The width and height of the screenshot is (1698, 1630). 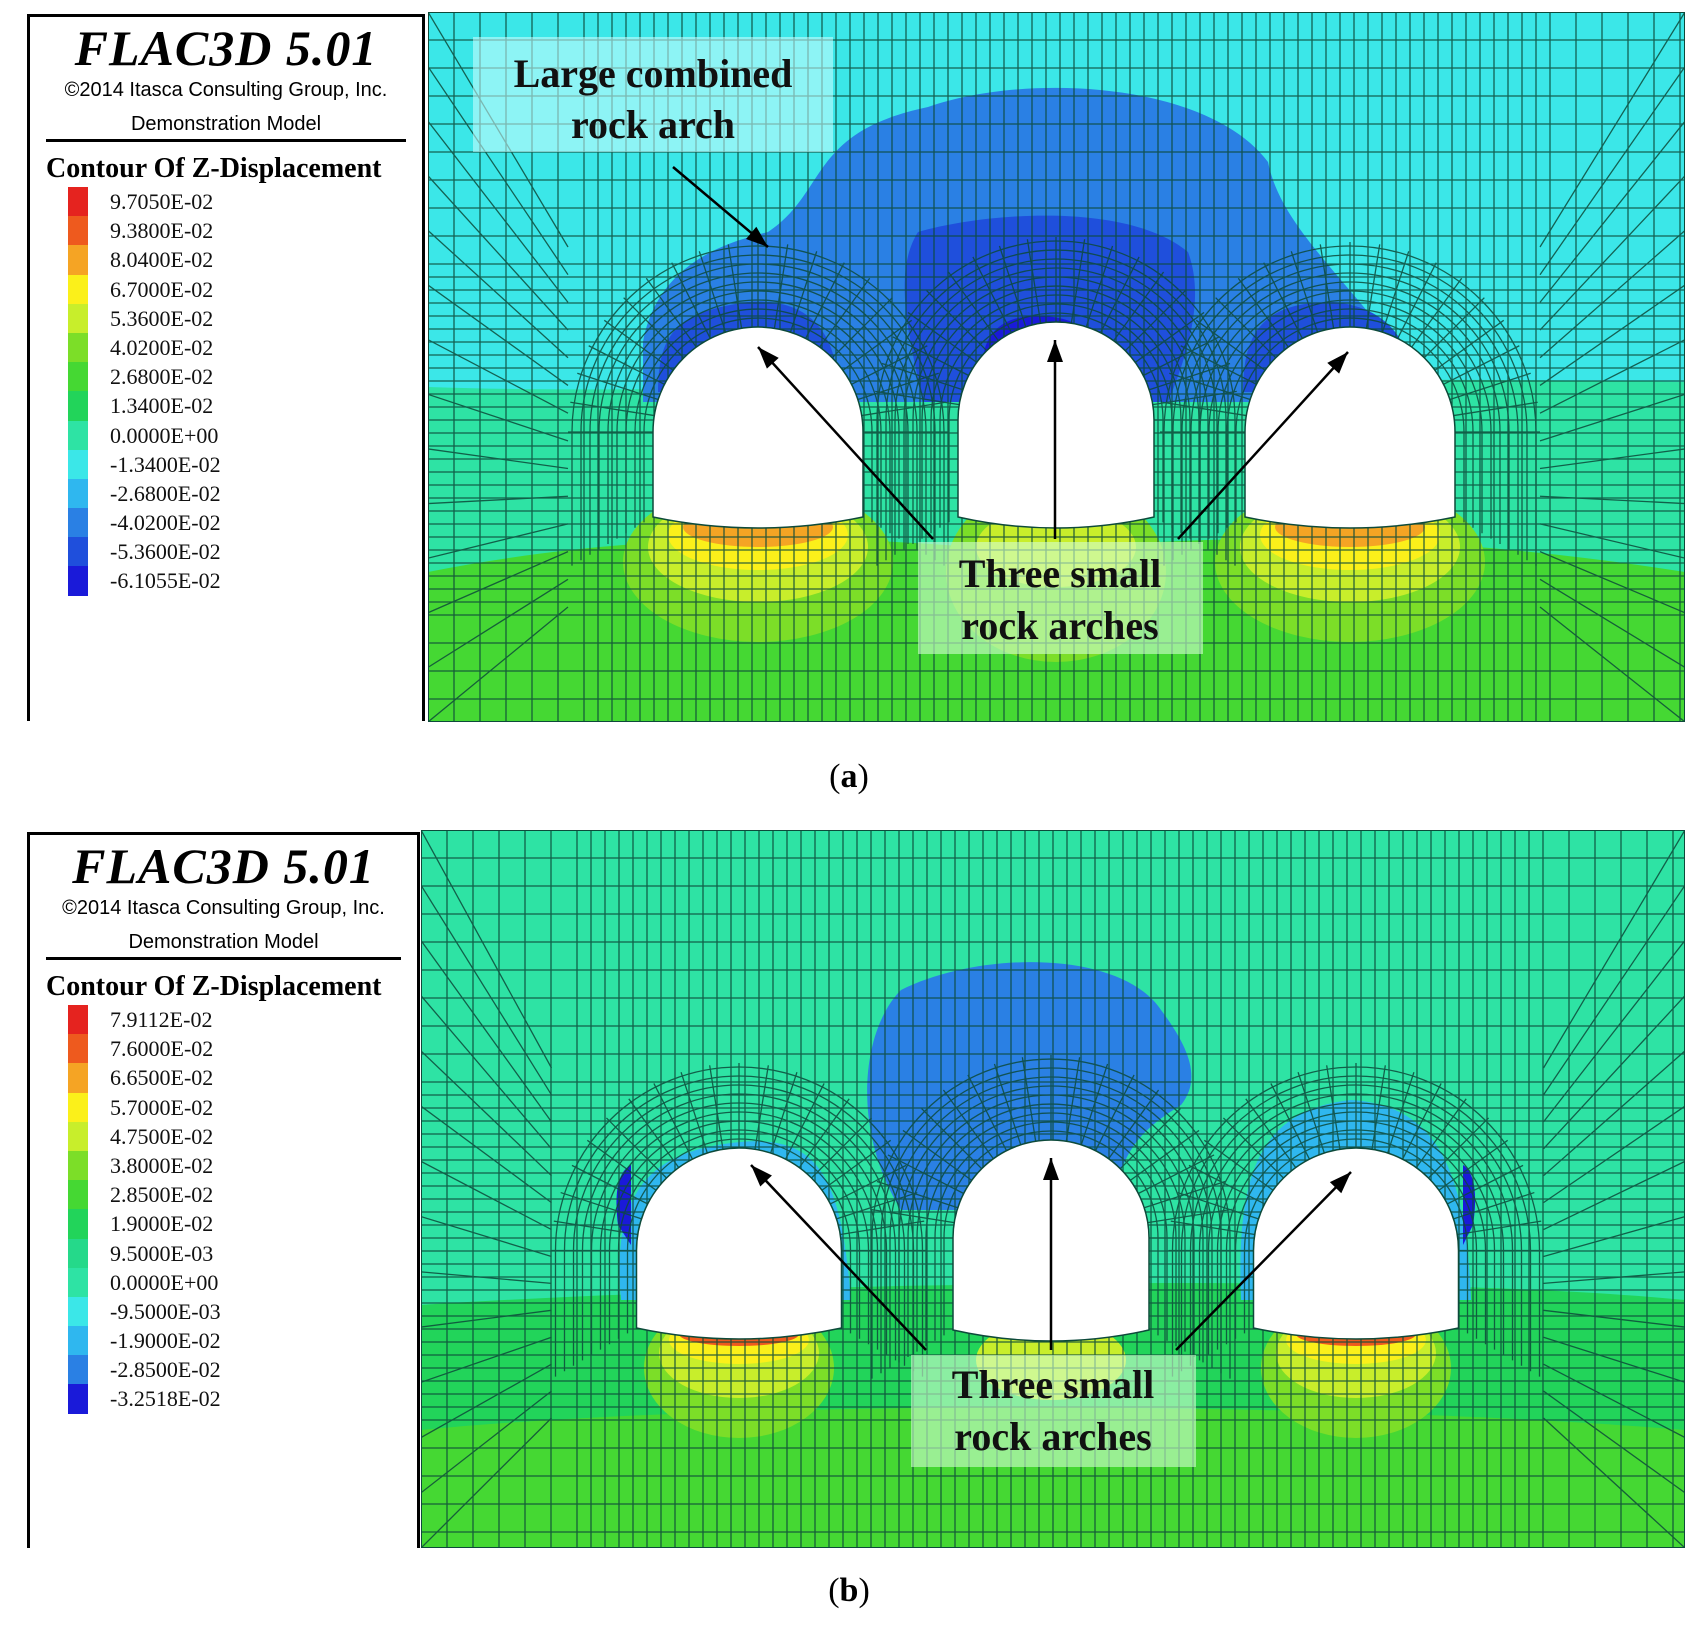 I want to click on legend-label: 5.3600E-02, so click(x=162, y=318).